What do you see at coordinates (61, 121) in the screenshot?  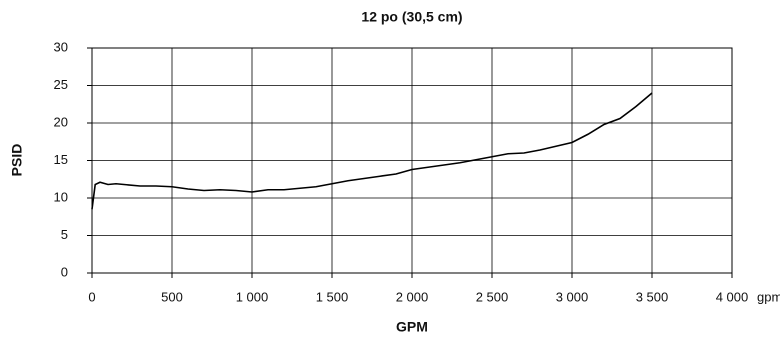 I see `y-tick-label: 20` at bounding box center [61, 121].